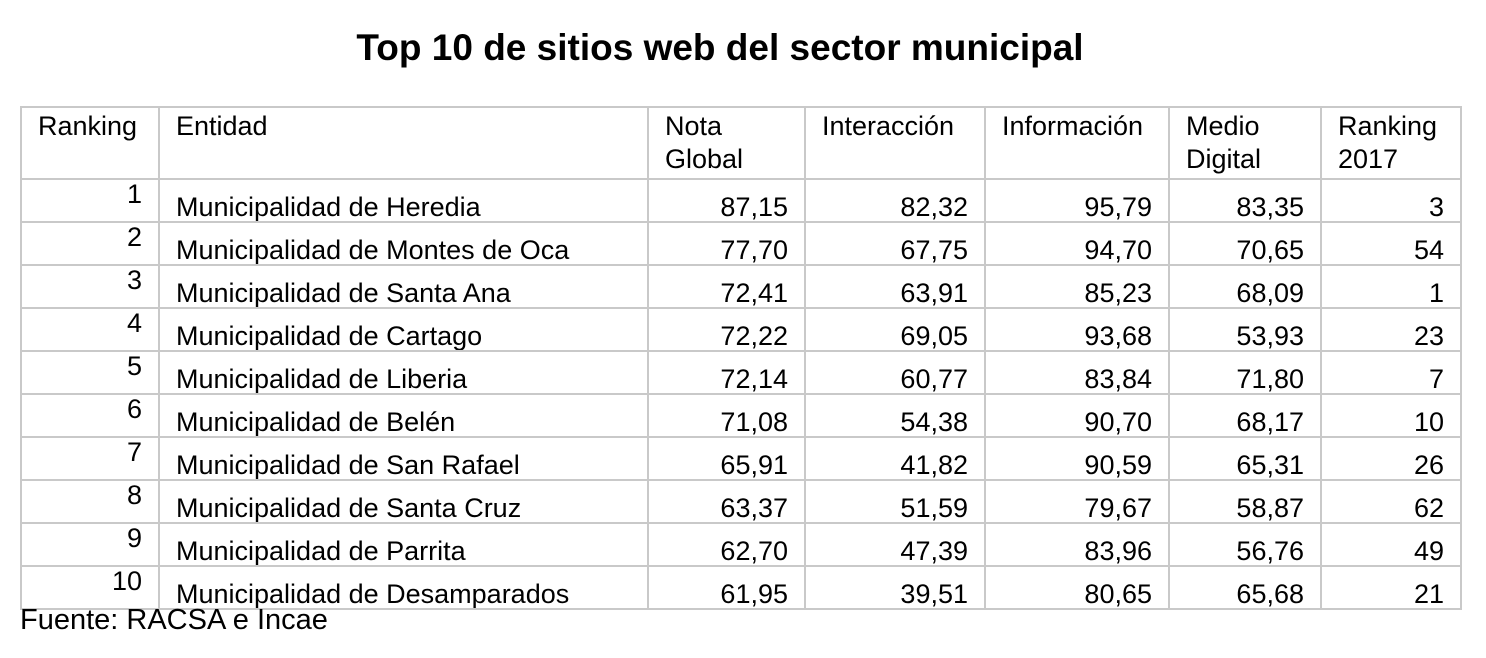 This screenshot has height=658, width=1486. What do you see at coordinates (1391, 415) in the screenshot?
I see `ranking-2017-cell: 10` at bounding box center [1391, 415].